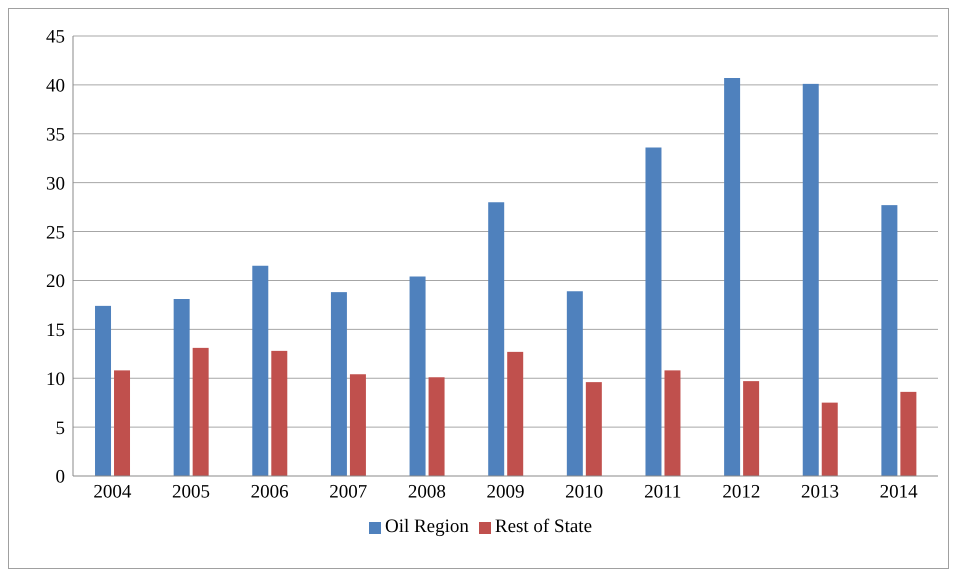 This screenshot has width=957, height=577. What do you see at coordinates (269, 491) in the screenshot?
I see `x-tick-label: 2006` at bounding box center [269, 491].